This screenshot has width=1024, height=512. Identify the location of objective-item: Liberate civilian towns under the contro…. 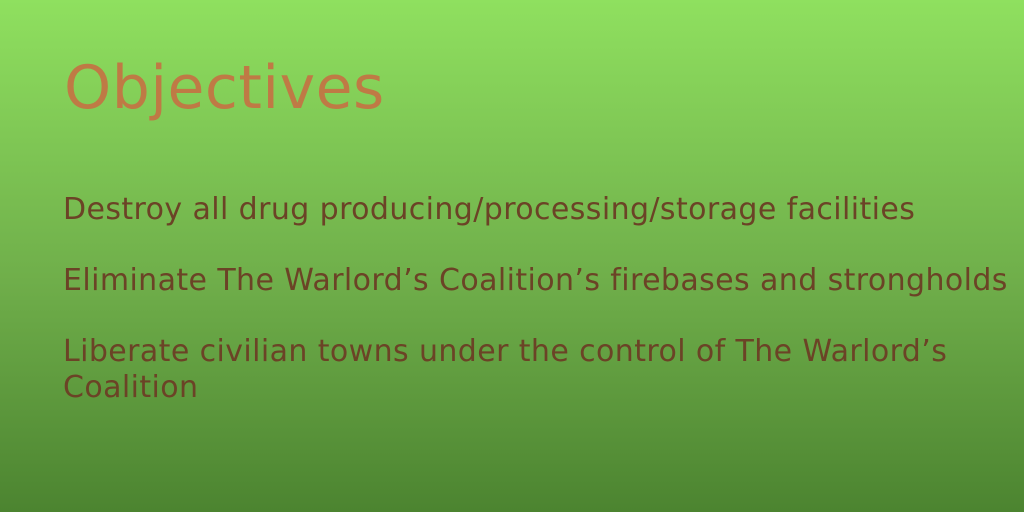
(505, 369).